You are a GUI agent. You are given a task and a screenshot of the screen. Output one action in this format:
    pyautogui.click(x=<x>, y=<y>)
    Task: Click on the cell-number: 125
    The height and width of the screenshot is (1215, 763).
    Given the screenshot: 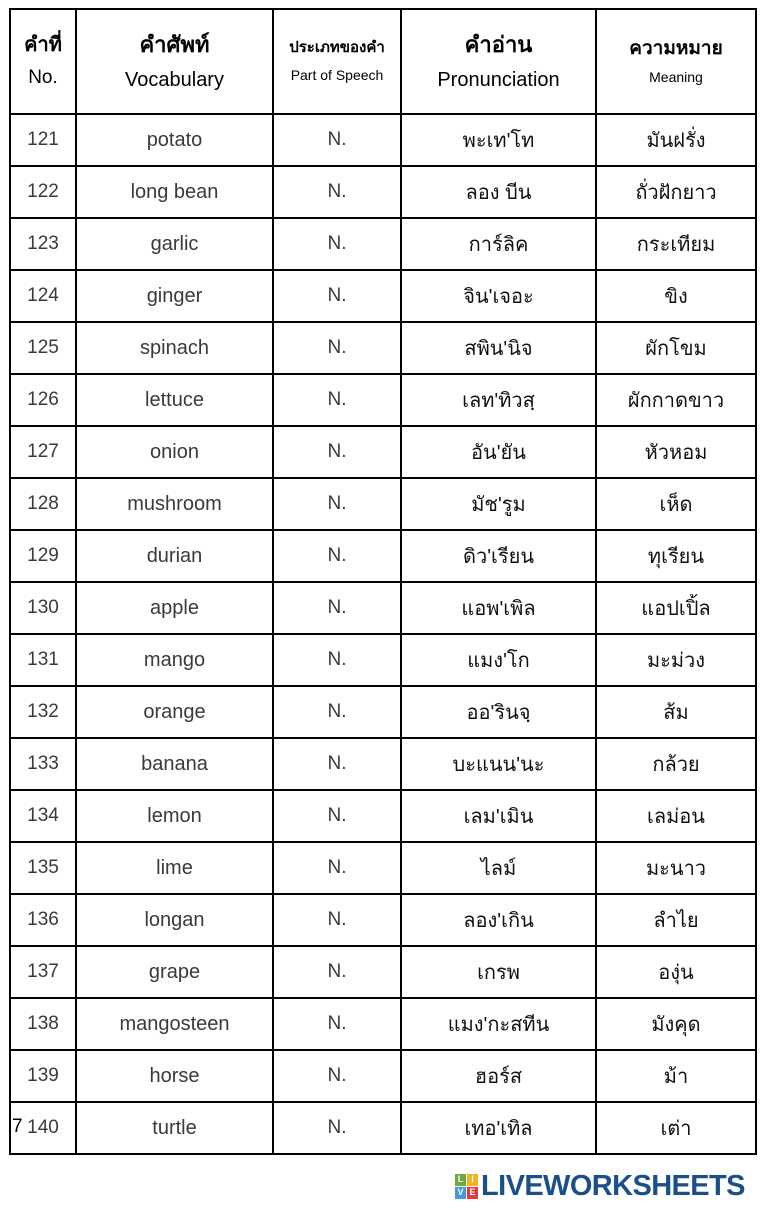 What is the action you would take?
    pyautogui.click(x=43, y=348)
    